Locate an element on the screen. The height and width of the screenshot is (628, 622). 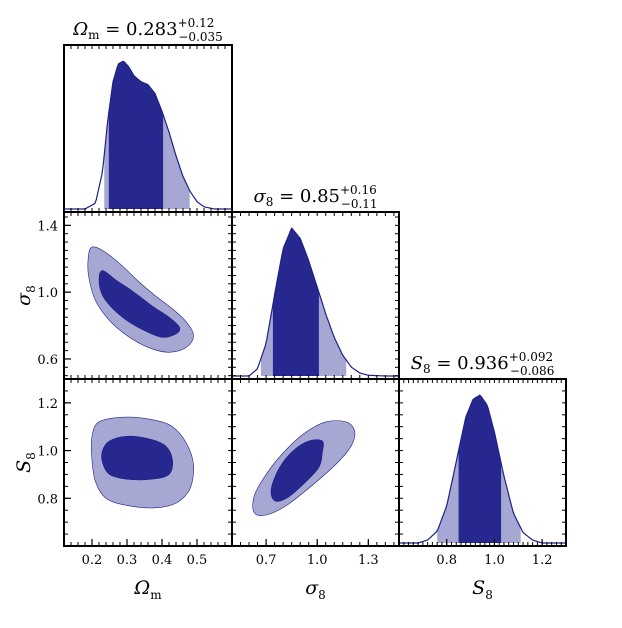
axis-subscript: m is located at coordinates (156, 595).